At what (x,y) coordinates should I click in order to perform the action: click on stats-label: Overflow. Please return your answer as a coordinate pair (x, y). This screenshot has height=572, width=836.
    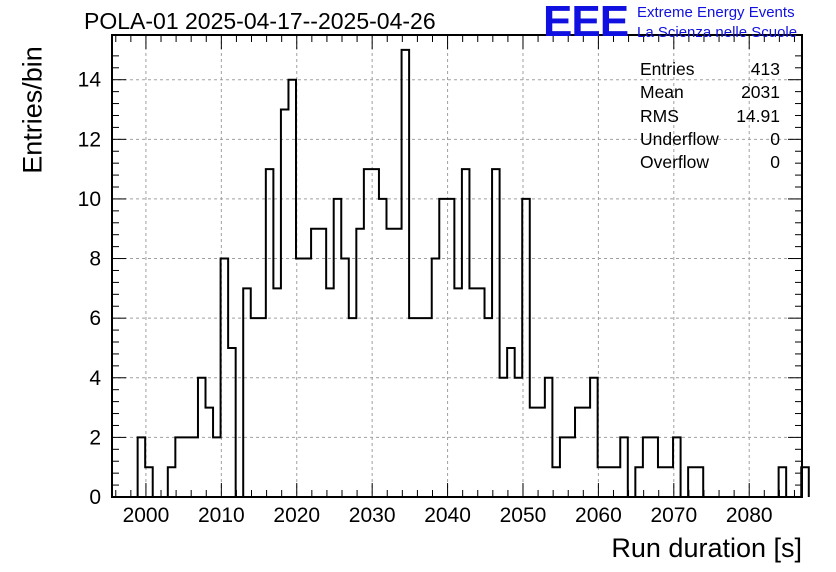
    Looking at the image, I should click on (675, 162).